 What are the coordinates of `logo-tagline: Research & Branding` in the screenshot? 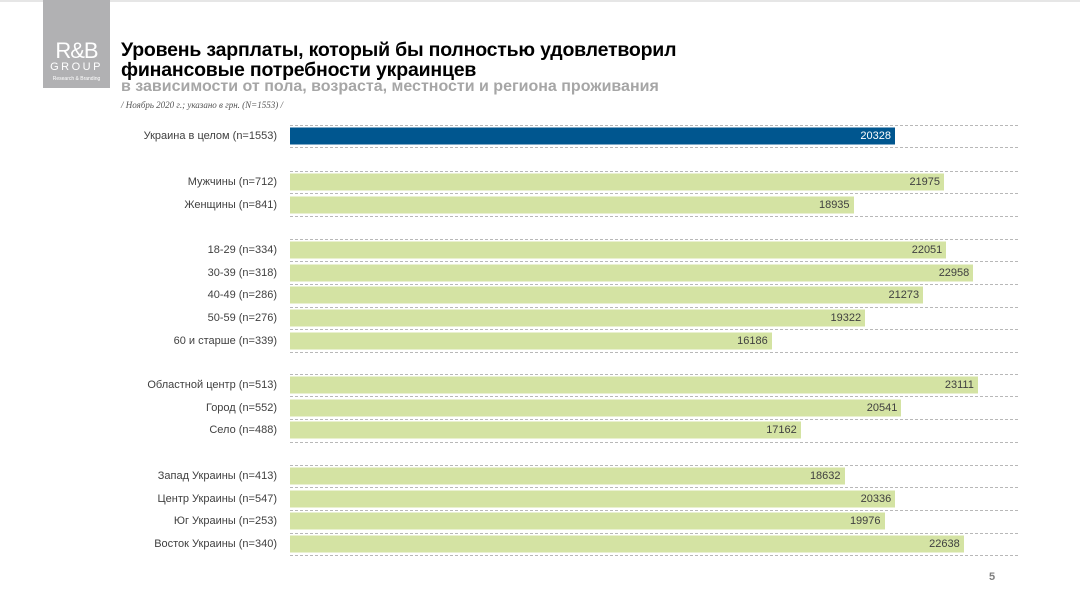 It's located at (76, 79).